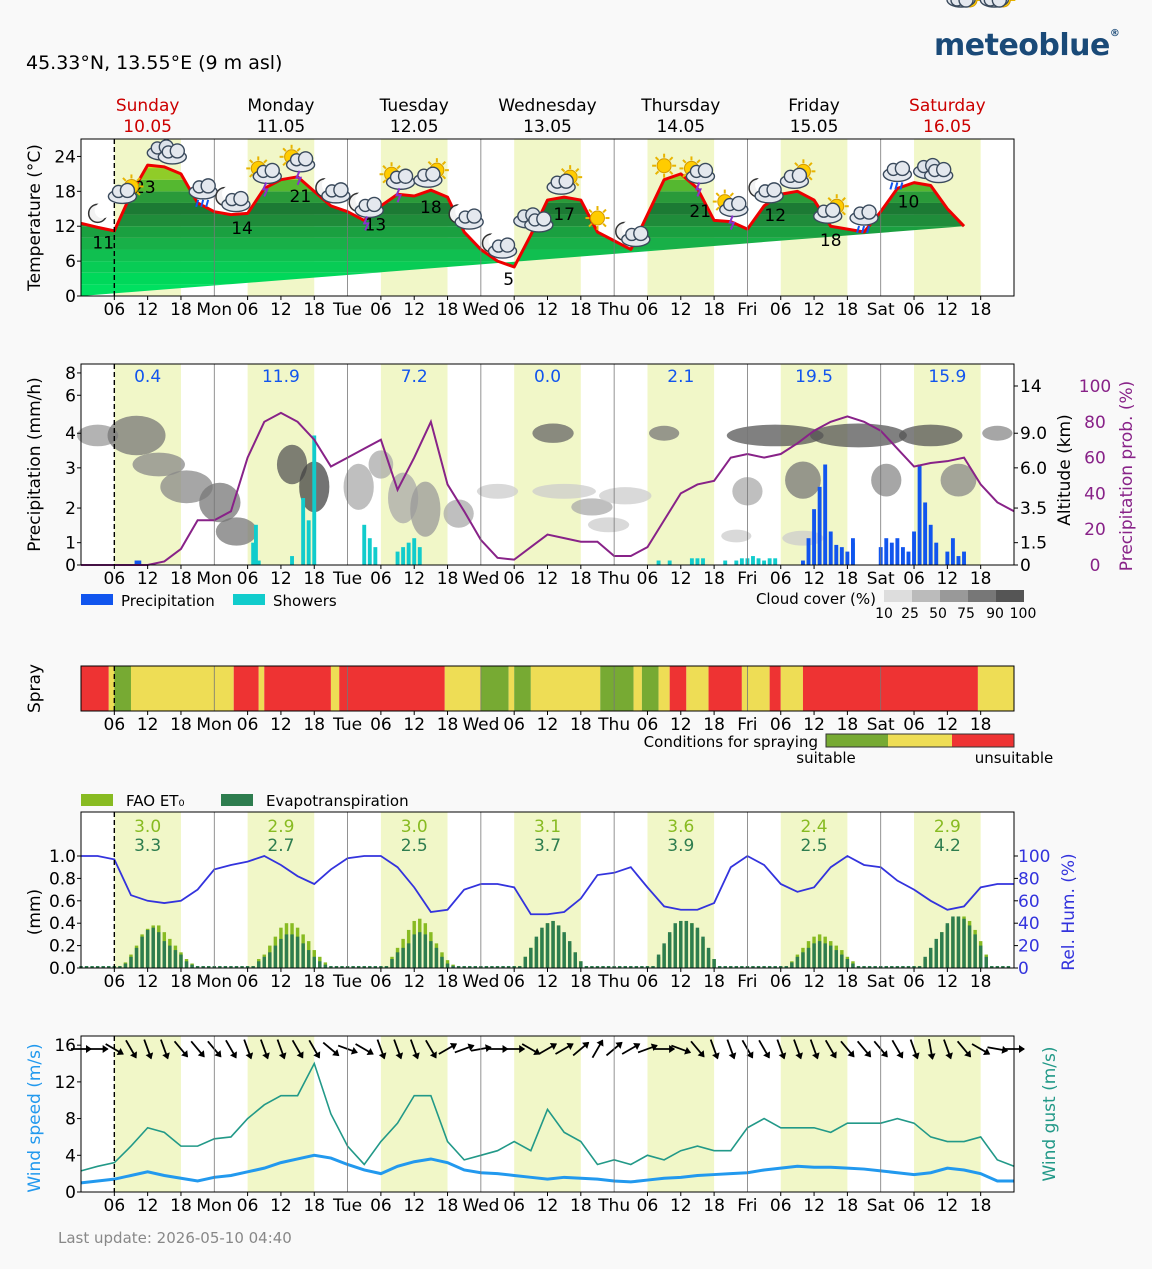  I want to click on prec-ytick-label: 6, so click(70, 396).